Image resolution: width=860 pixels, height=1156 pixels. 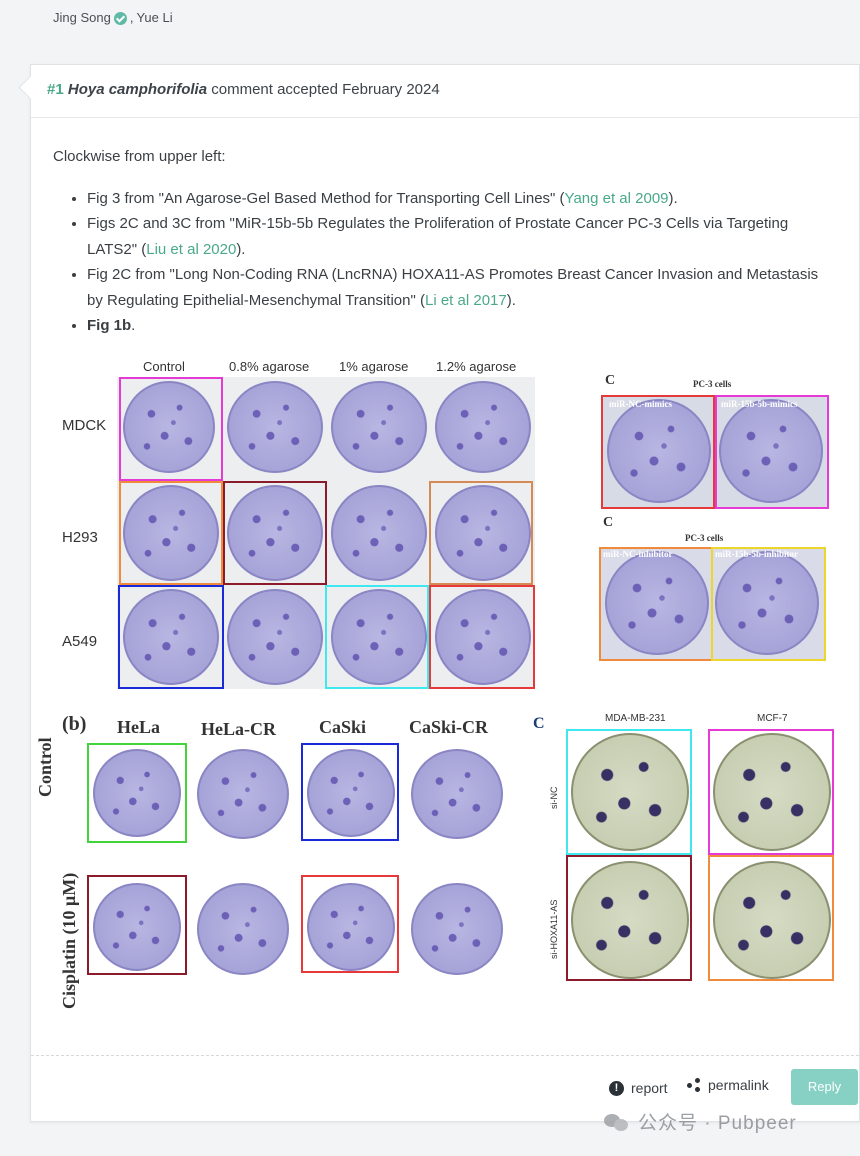 I want to click on row-label: A549, so click(x=80, y=641).